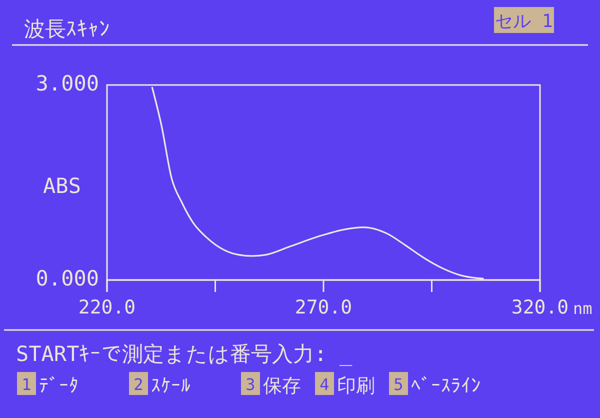 Image resolution: width=600 pixels, height=418 pixels. Describe the element at coordinates (251, 384) in the screenshot. I see `text: 3` at that location.